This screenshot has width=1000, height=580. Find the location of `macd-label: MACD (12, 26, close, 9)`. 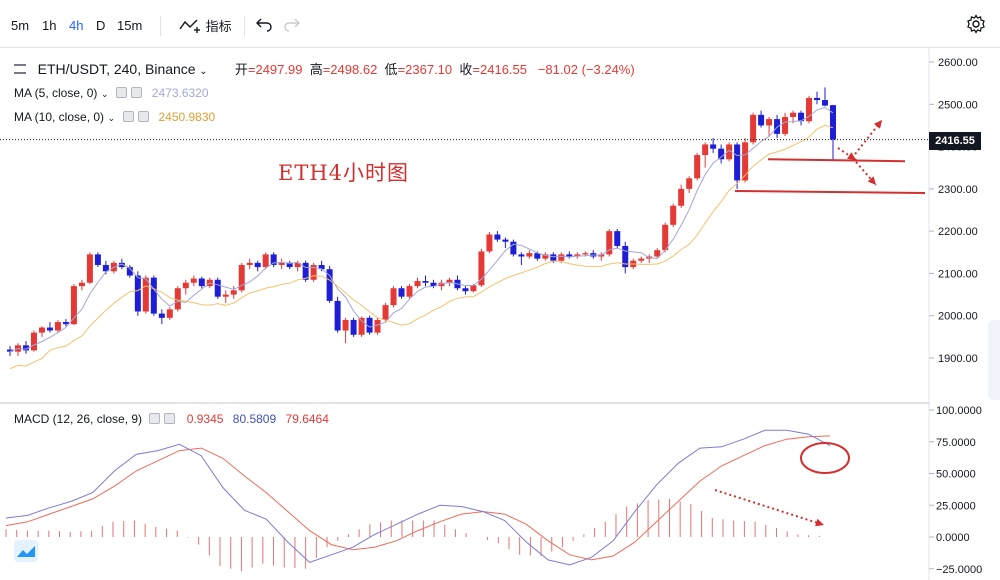

macd-label: MACD (12, 26, close, 9) is located at coordinates (78, 419).